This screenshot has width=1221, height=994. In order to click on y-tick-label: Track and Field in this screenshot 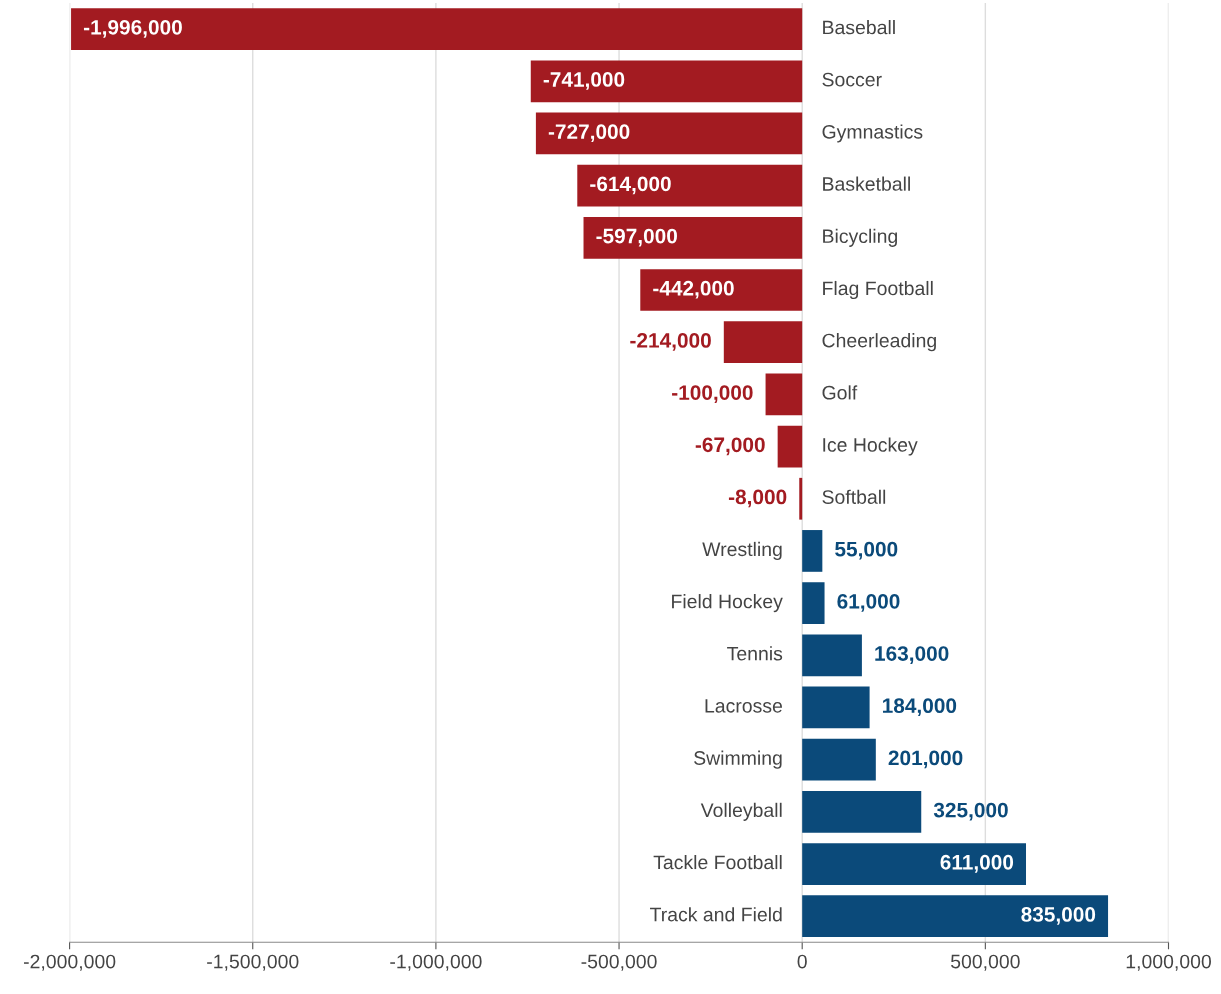, I will do `click(716, 914)`.